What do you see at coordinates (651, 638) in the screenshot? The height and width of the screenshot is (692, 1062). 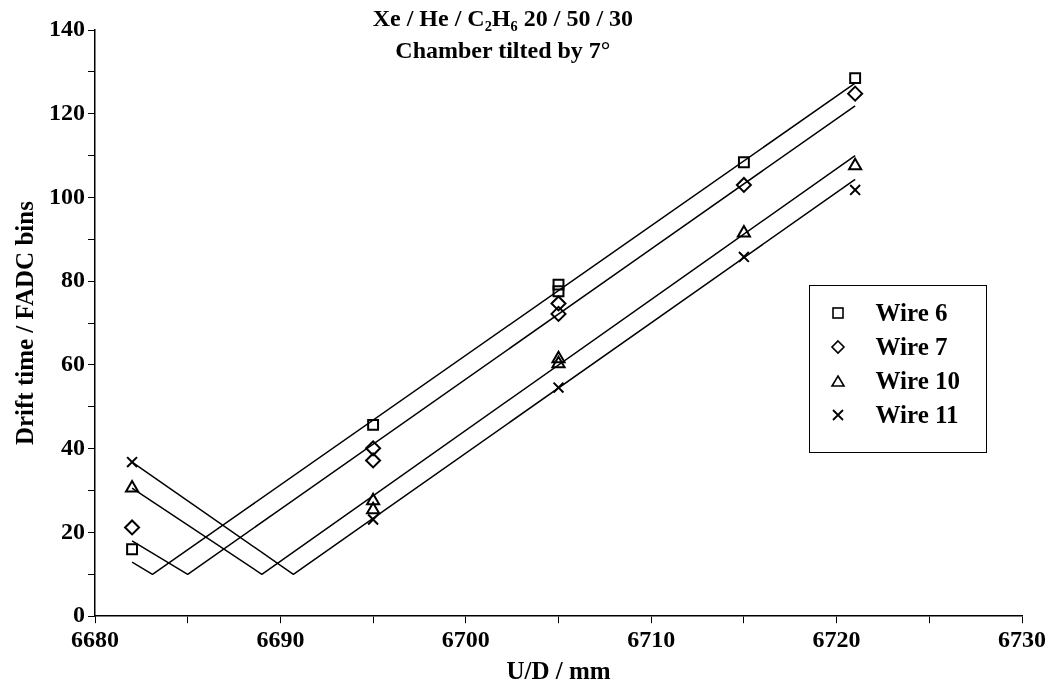 I see `x-tick-label: 6710` at bounding box center [651, 638].